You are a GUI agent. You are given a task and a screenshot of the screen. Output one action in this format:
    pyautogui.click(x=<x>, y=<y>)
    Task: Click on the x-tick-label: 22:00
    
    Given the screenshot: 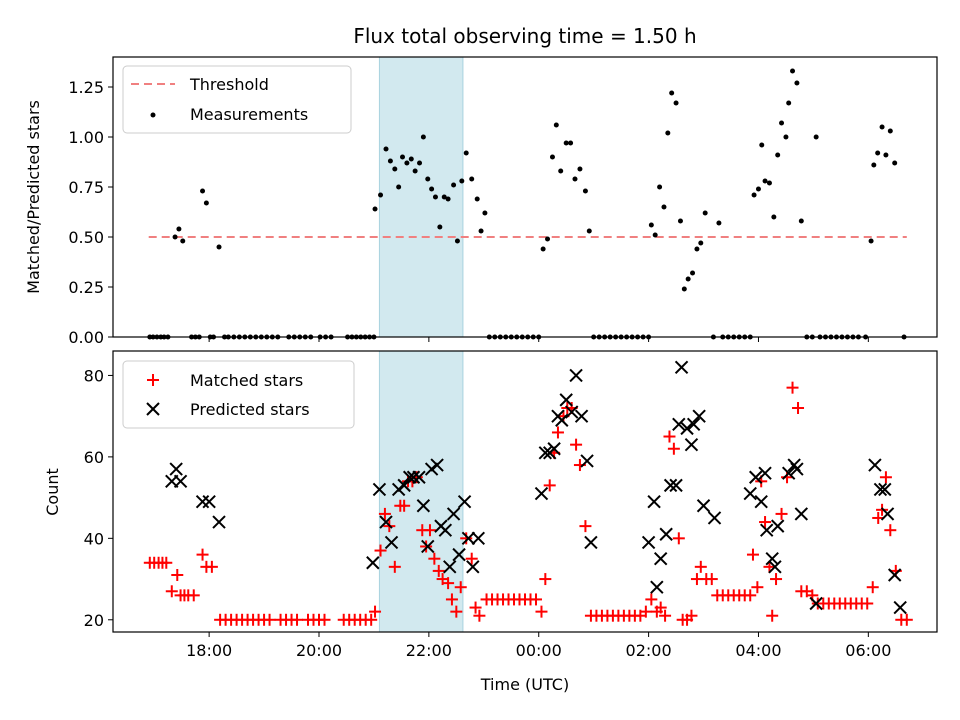 What is the action you would take?
    pyautogui.click(x=429, y=650)
    